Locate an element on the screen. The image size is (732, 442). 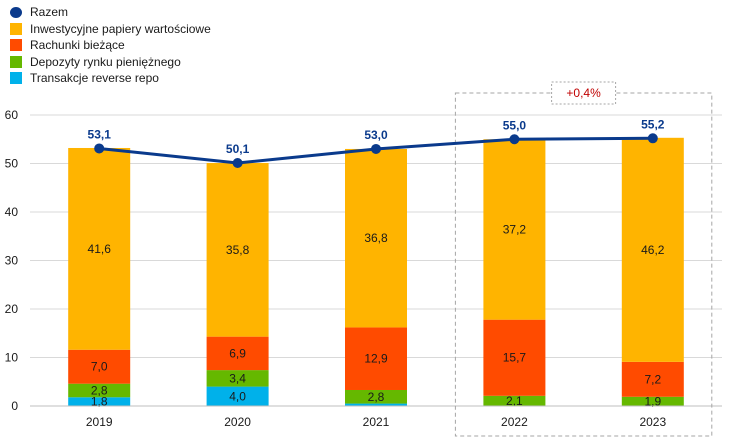
x-tick-label: 2020 is located at coordinates (237, 422).